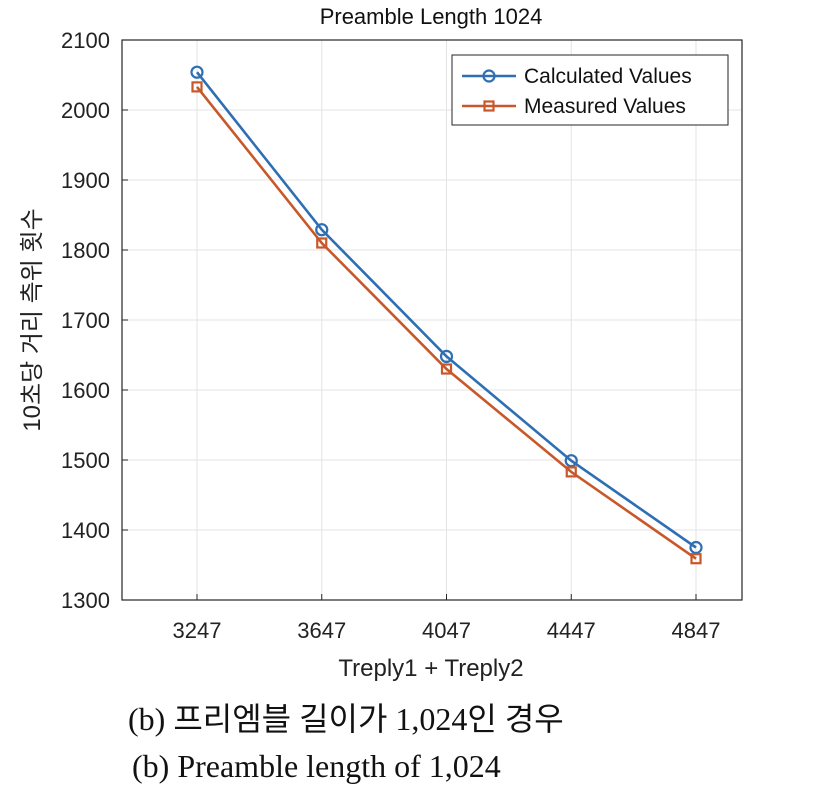 Image resolution: width=817 pixels, height=804 pixels. What do you see at coordinates (85, 250) in the screenshot?
I see `y-tick-label: 1800` at bounding box center [85, 250].